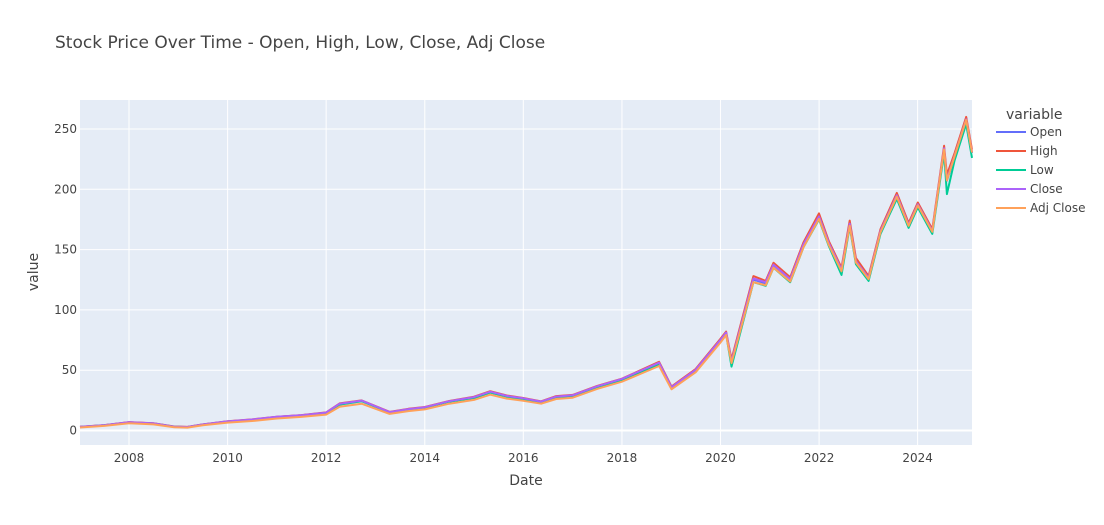 The image size is (1104, 525). Describe the element at coordinates (65, 310) in the screenshot. I see `y-tick-label: 100` at that location.